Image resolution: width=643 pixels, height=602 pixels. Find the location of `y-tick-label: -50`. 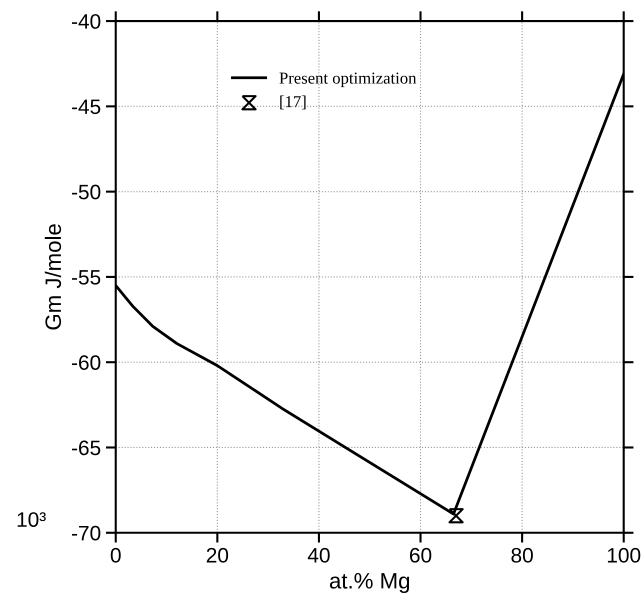

y-tick-label: -50 is located at coordinates (86, 192).